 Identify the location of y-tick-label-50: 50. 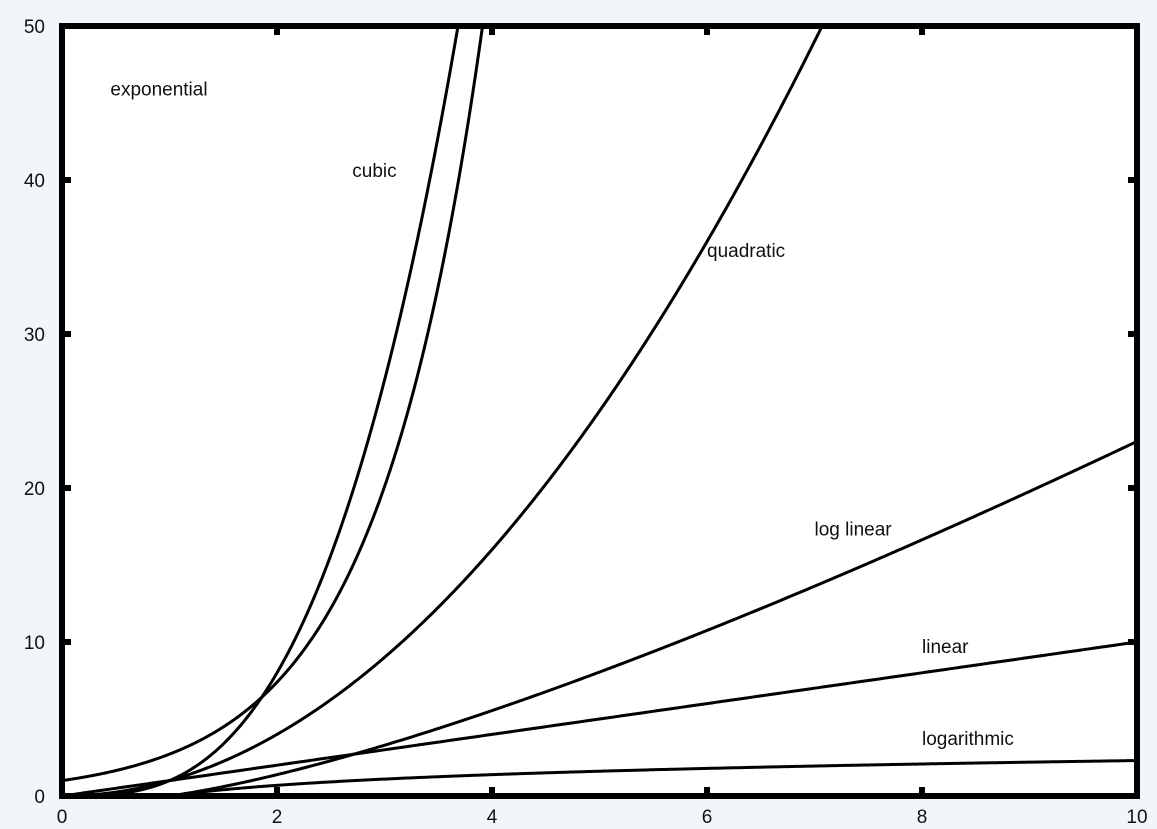
(34, 27).